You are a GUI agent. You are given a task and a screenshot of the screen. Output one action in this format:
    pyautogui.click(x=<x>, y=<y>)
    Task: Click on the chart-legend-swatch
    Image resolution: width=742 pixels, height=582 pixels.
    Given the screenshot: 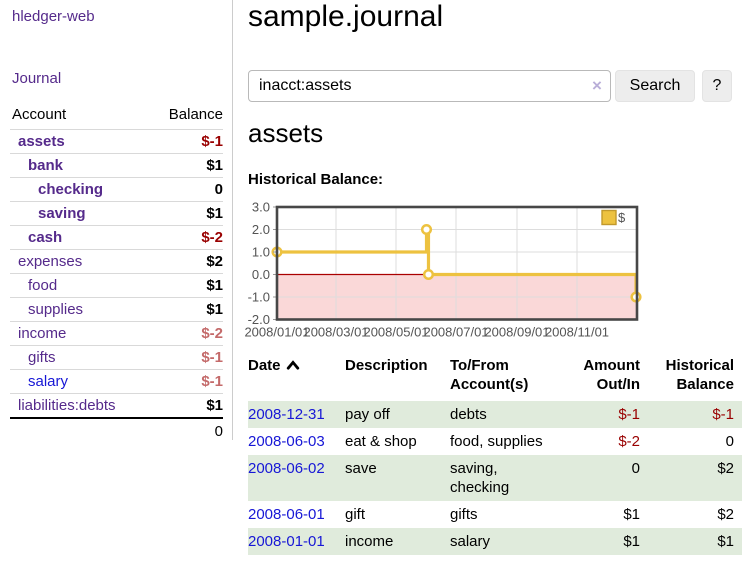 What is the action you would take?
    pyautogui.click(x=609, y=217)
    